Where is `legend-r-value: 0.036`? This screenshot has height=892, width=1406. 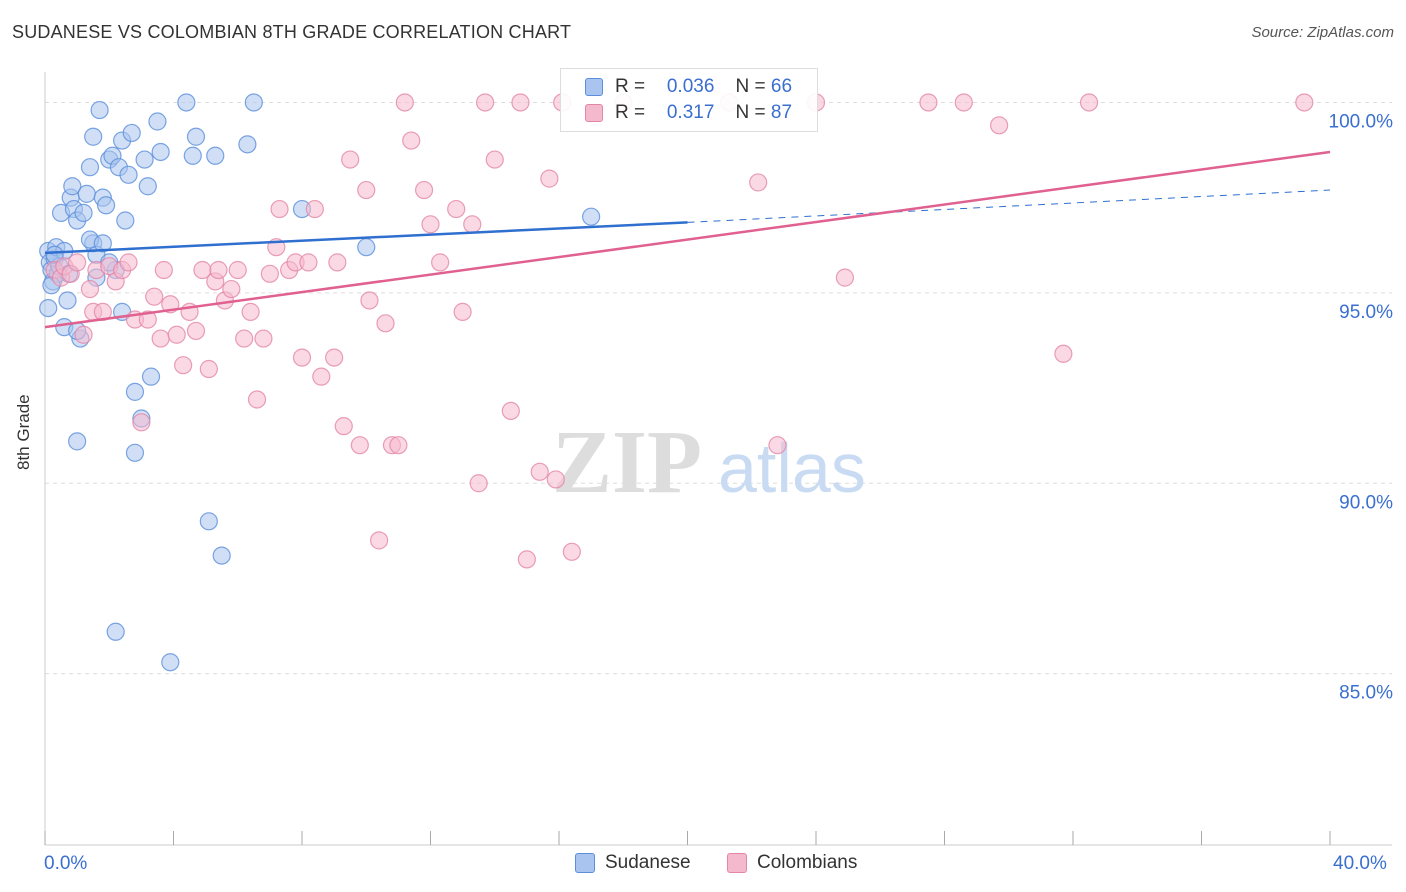 legend-r-value: 0.036 is located at coordinates (690, 86).